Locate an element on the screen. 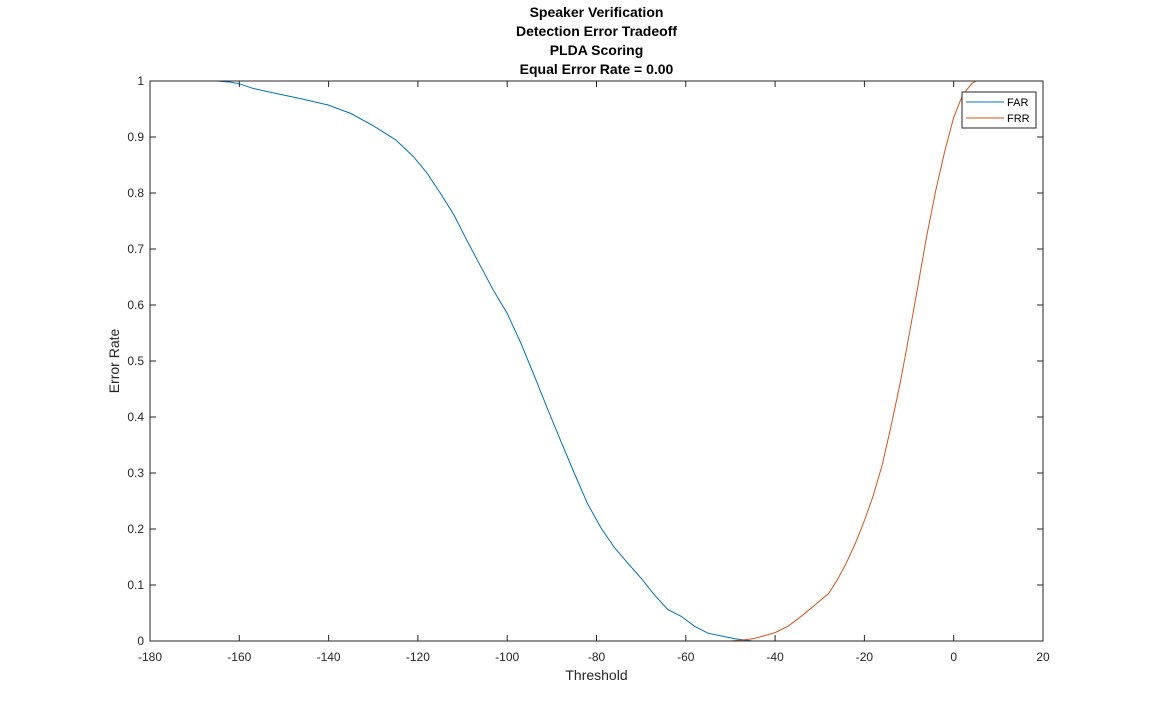 The image size is (1152, 720). y-tick-label: 0.2 is located at coordinates (135, 529).